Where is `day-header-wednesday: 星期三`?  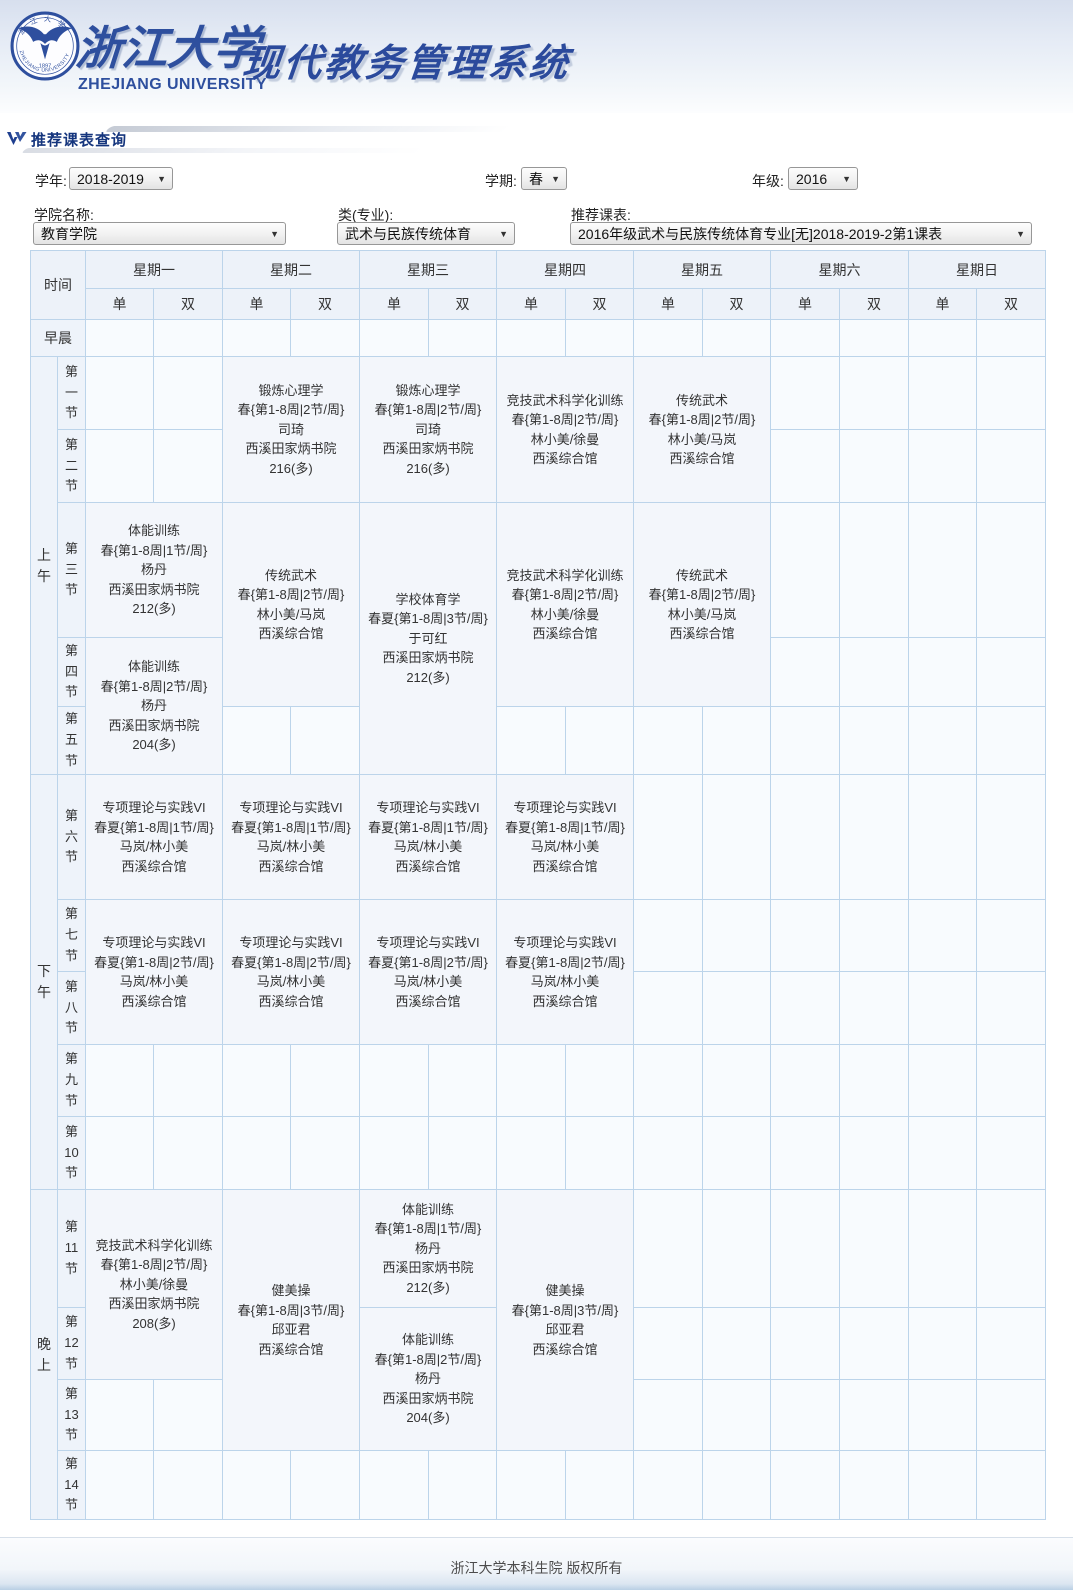
day-header-wednesday: 星期三 is located at coordinates (428, 269).